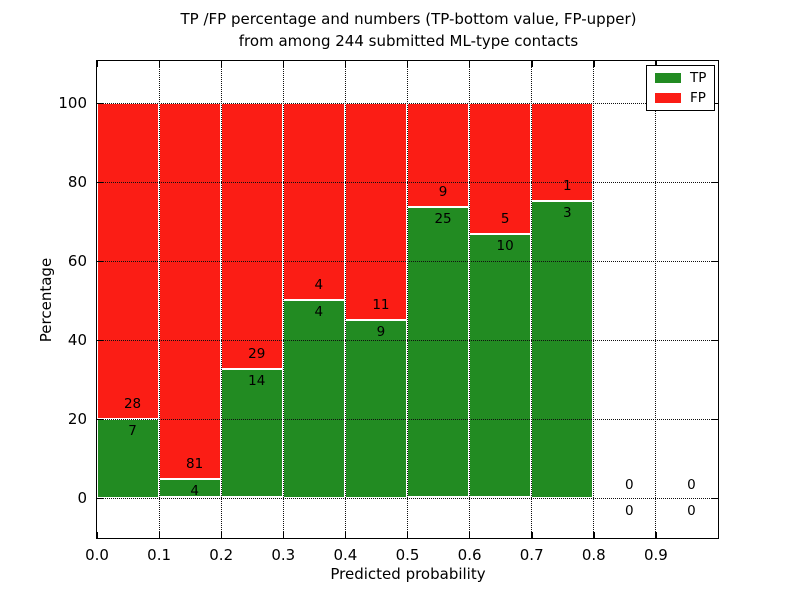 The height and width of the screenshot is (600, 800). Describe the element at coordinates (684, 98) in the screenshot. I see `legend-entry-fp: FP` at that location.